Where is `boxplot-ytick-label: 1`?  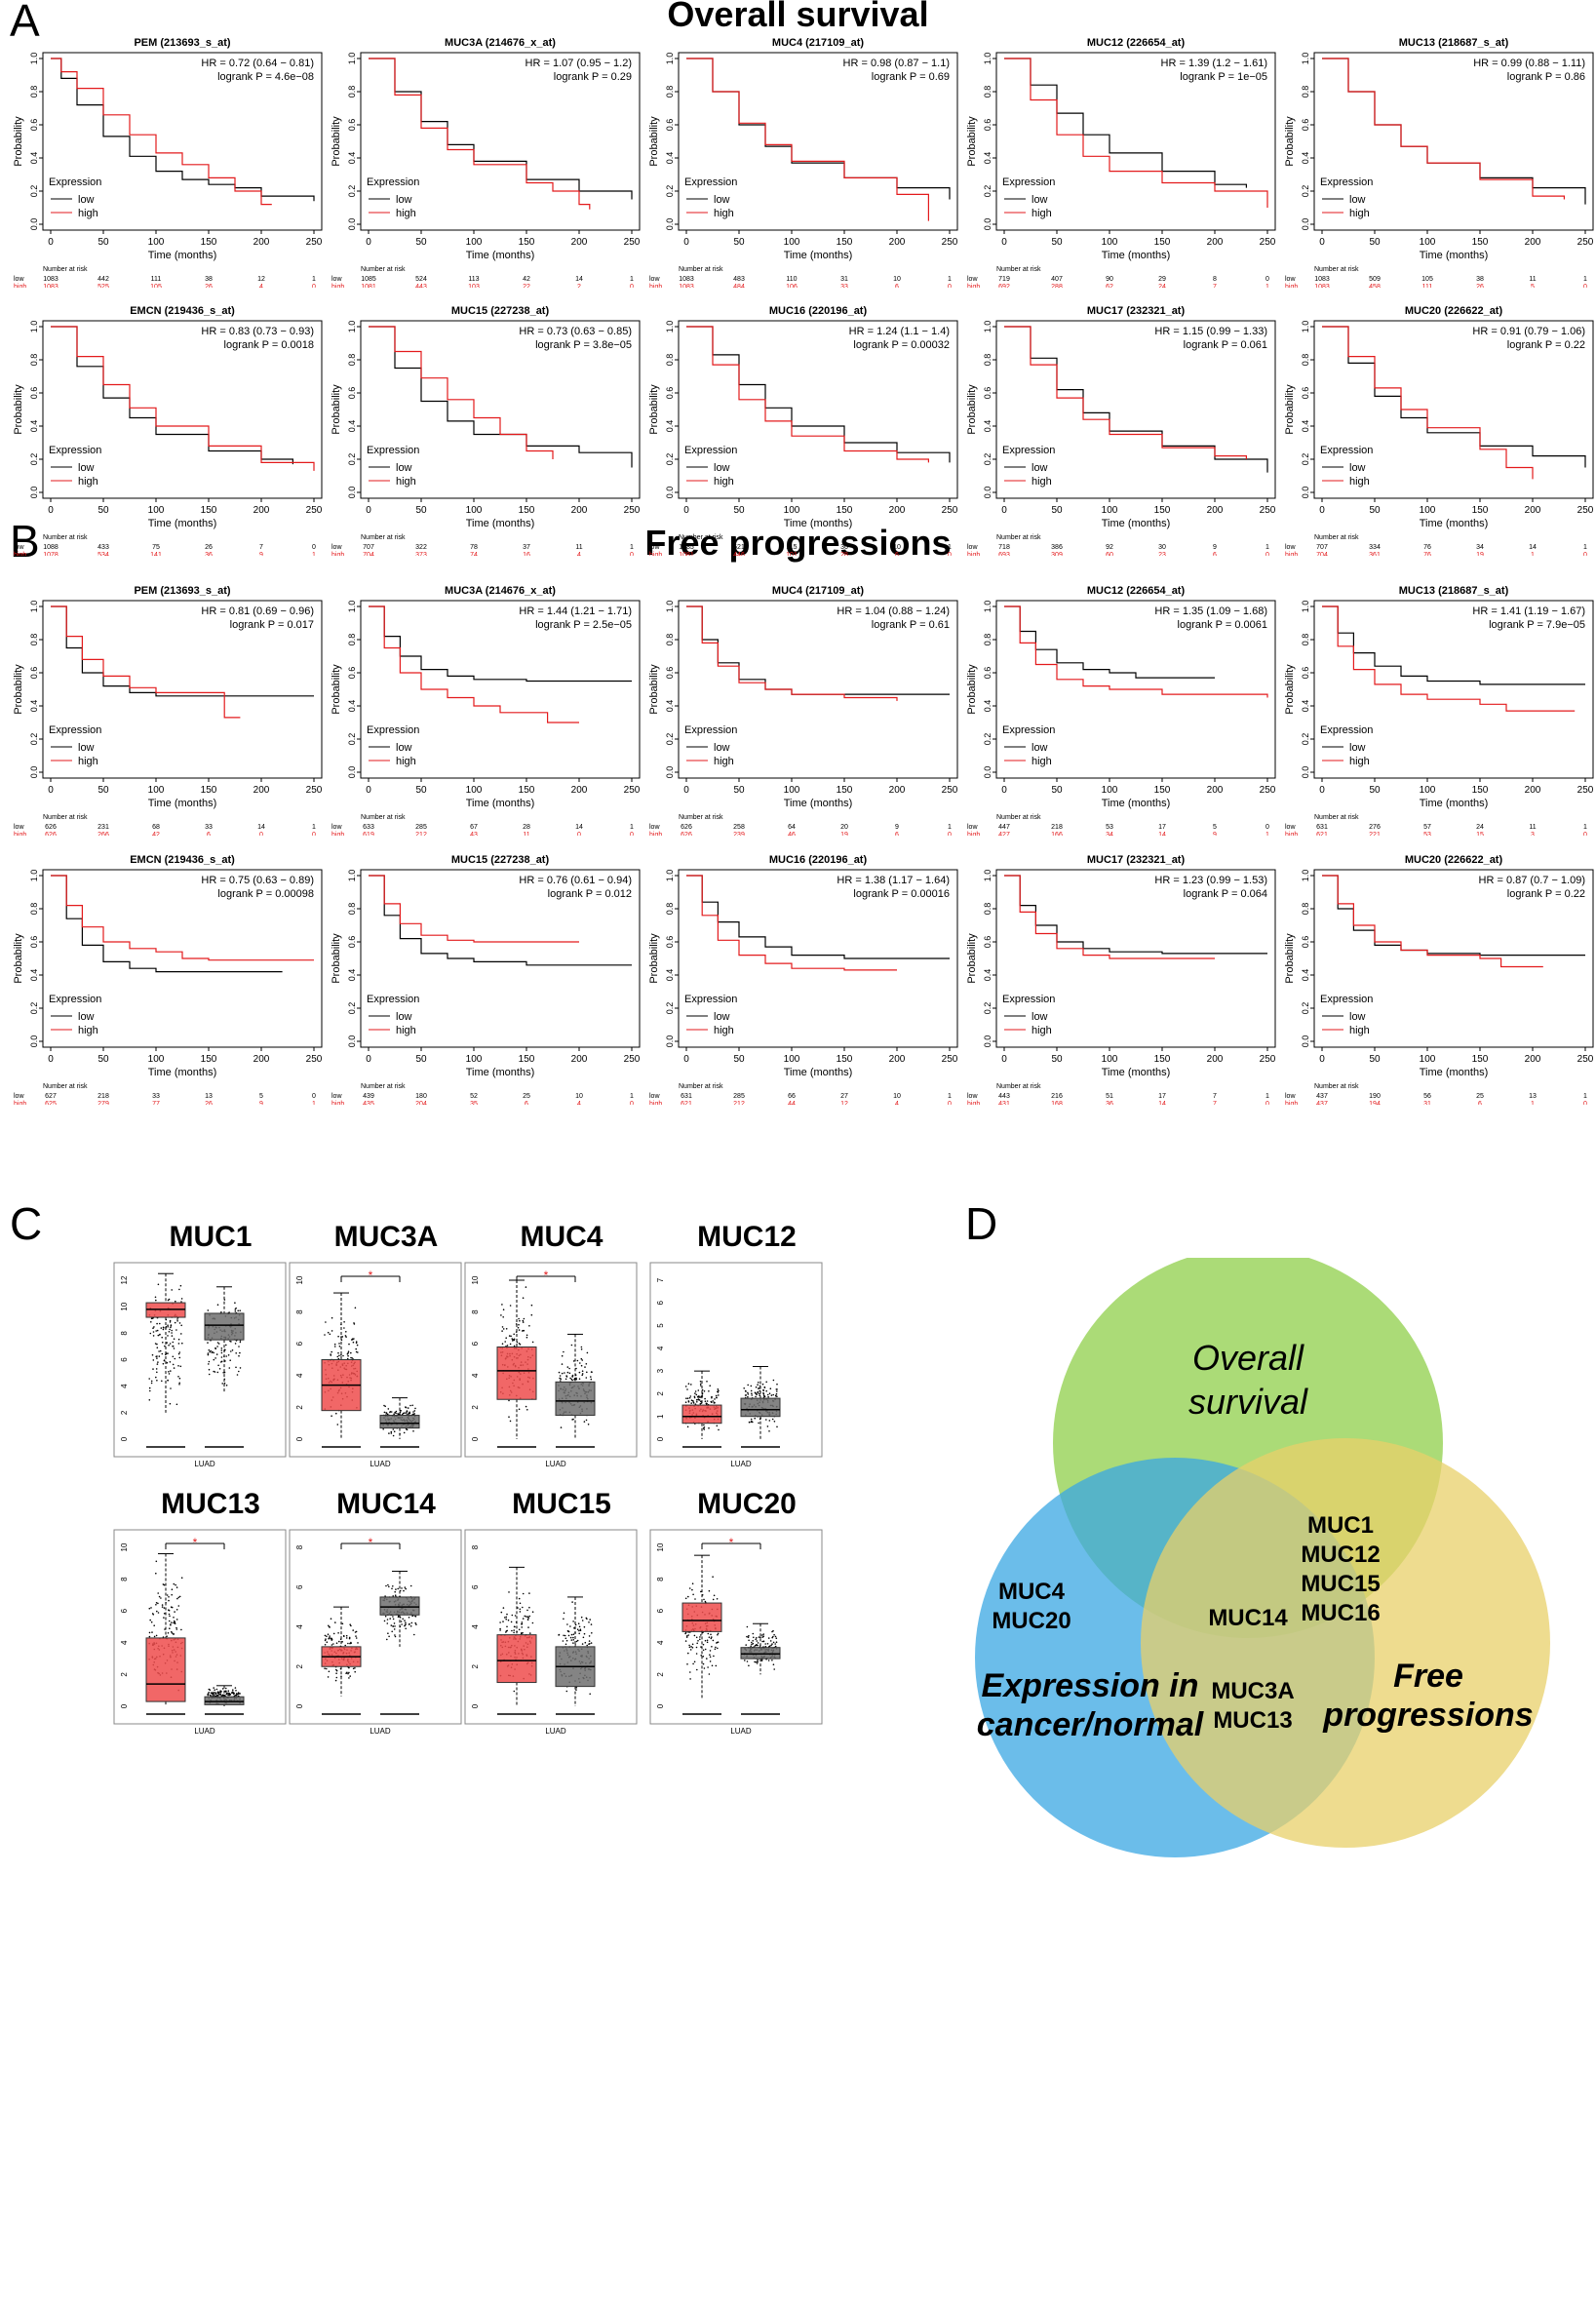
boxplot-ytick-label: 1 is located at coordinates (660, 1416).